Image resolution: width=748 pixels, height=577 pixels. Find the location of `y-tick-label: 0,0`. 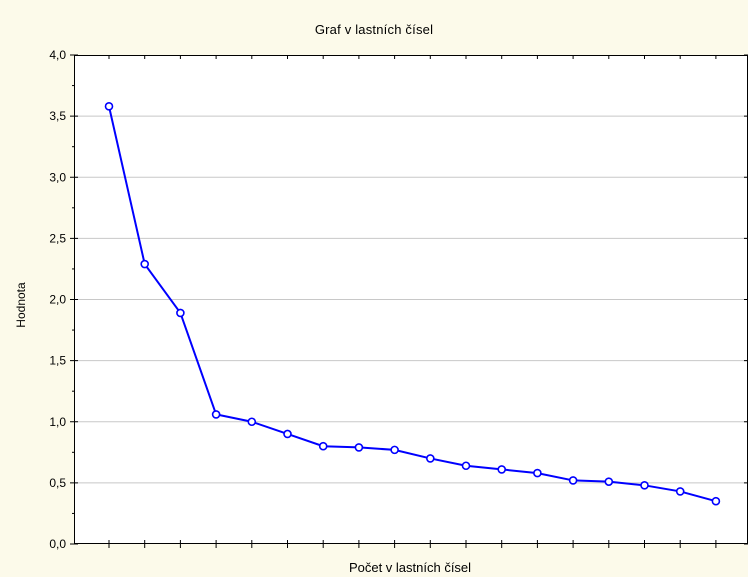

y-tick-label: 0,0 is located at coordinates (57, 544).